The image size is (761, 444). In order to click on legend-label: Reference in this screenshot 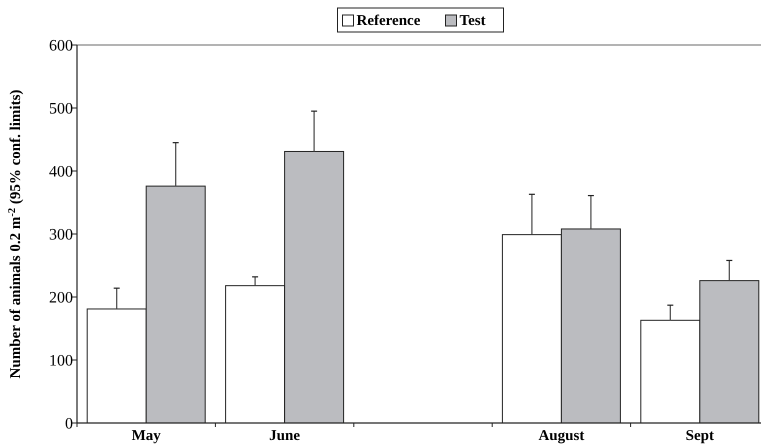, I will do `click(388, 21)`.